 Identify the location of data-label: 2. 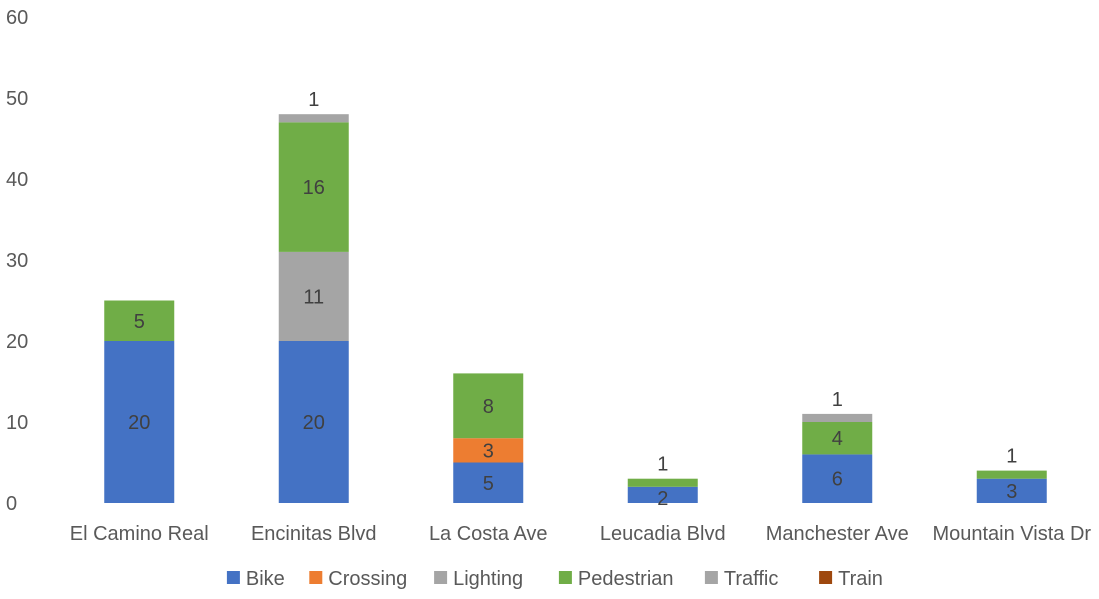
(662, 499).